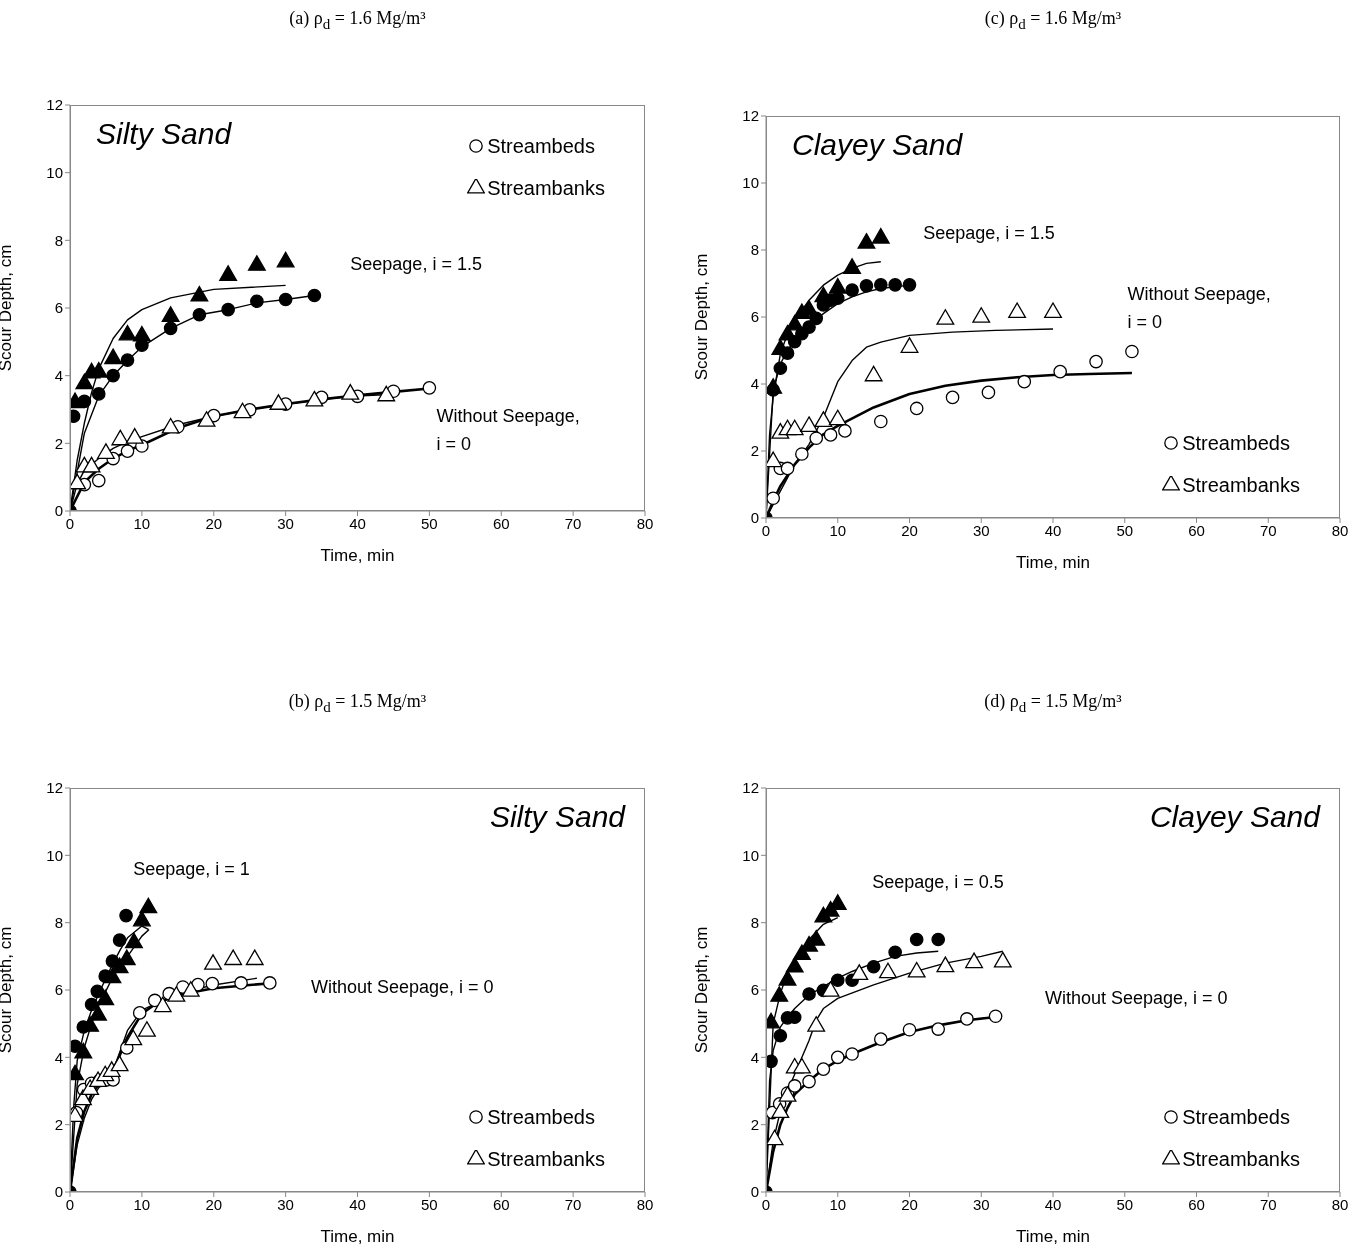 This screenshot has height=1256, width=1369. What do you see at coordinates (357, 703) in the screenshot?
I see `chart-title: (b) ρ$_{d}$ = 1.5 Mg/m³` at bounding box center [357, 703].